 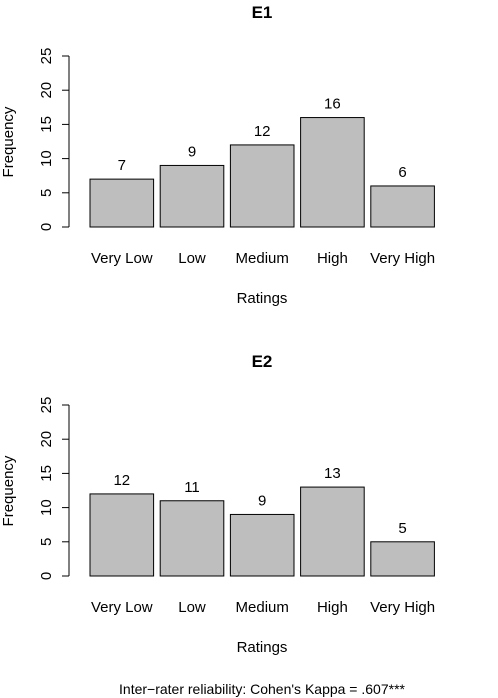 I want to click on chart-title: E1, so click(x=262, y=12).